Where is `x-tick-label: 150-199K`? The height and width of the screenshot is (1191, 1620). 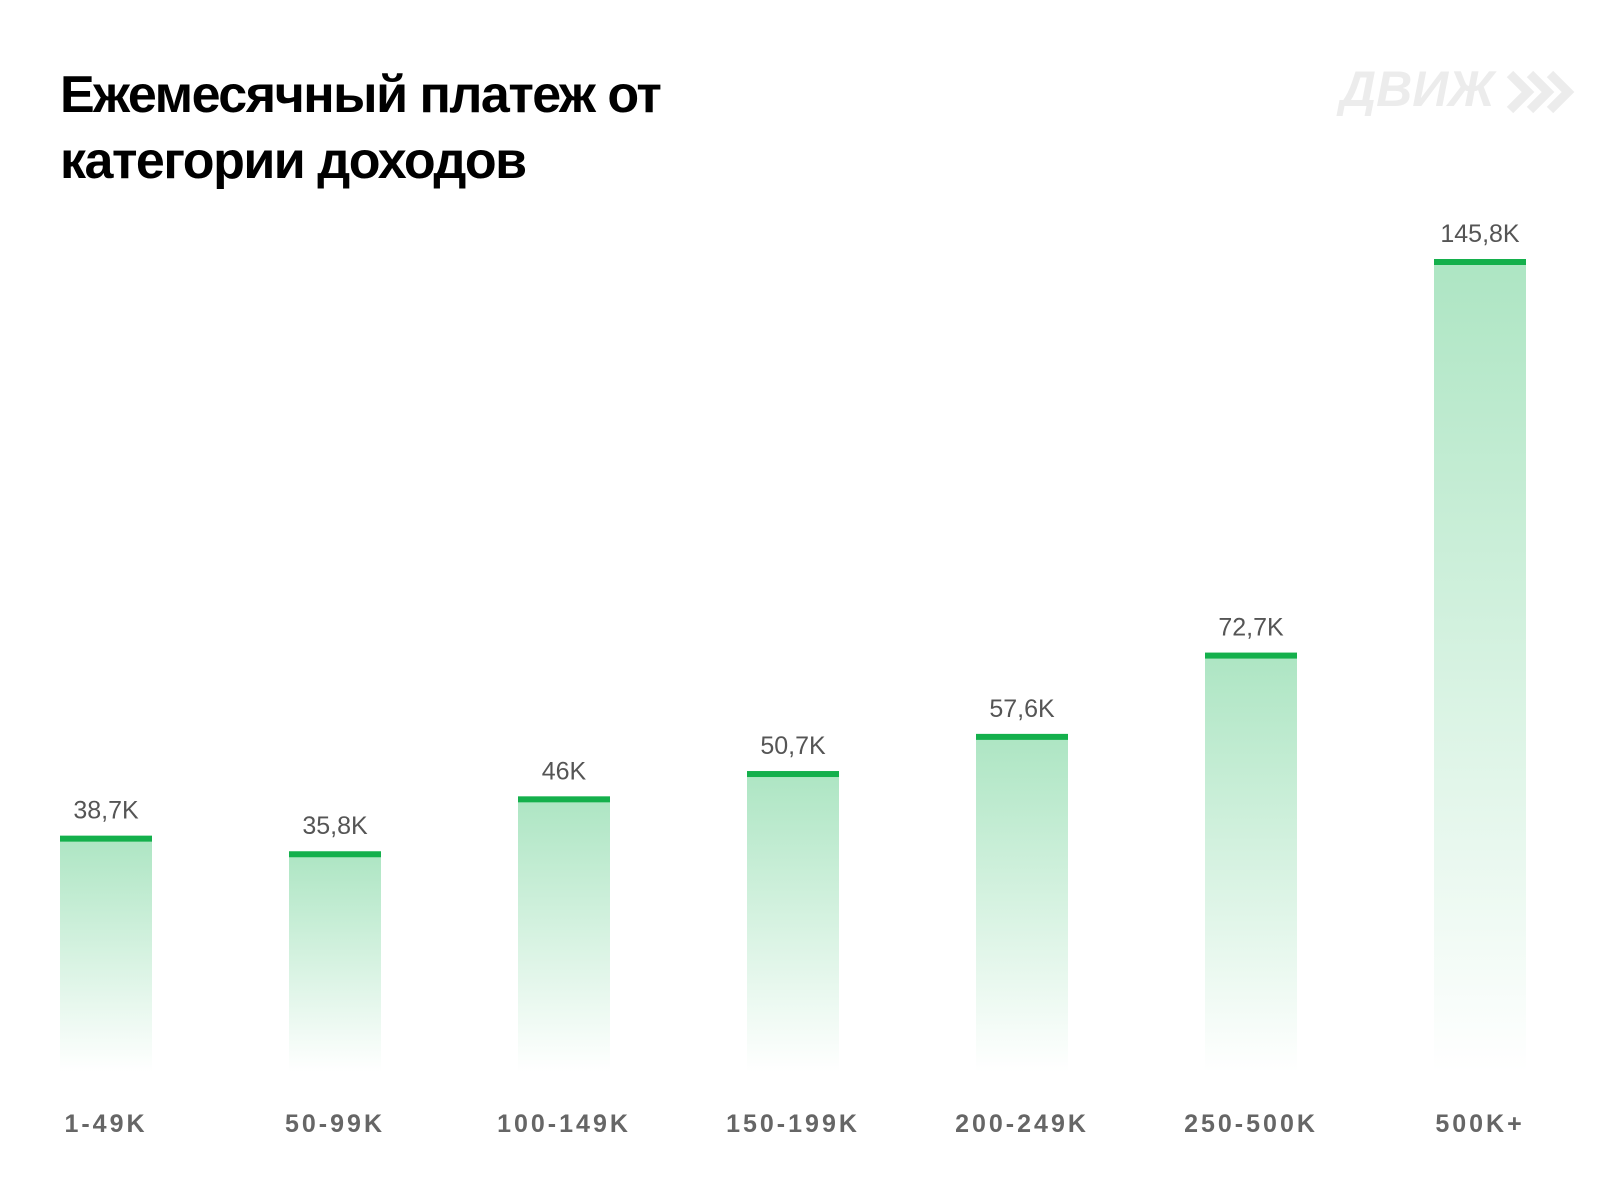
x-tick-label: 150-199K is located at coordinates (793, 1124).